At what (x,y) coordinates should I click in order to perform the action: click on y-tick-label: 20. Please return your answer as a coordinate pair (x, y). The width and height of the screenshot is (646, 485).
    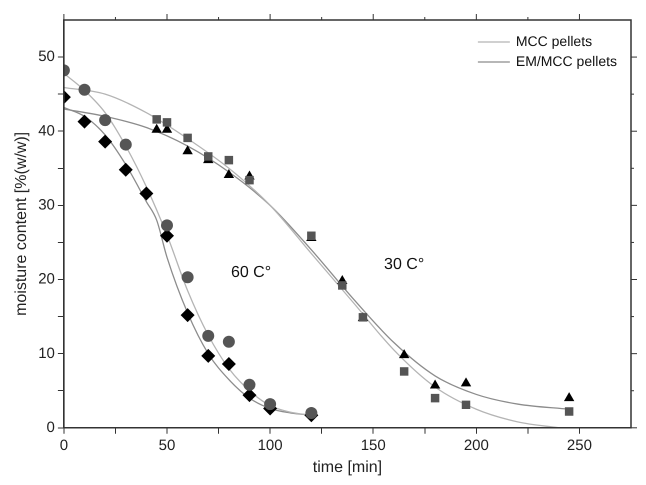
    Looking at the image, I should click on (46, 279).